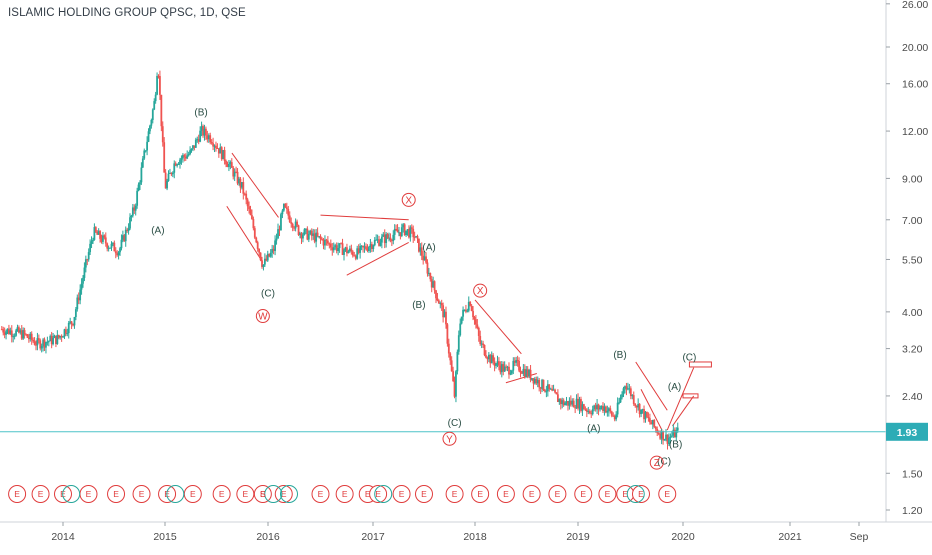  What do you see at coordinates (651, 386) in the screenshot?
I see `trend-line` at bounding box center [651, 386].